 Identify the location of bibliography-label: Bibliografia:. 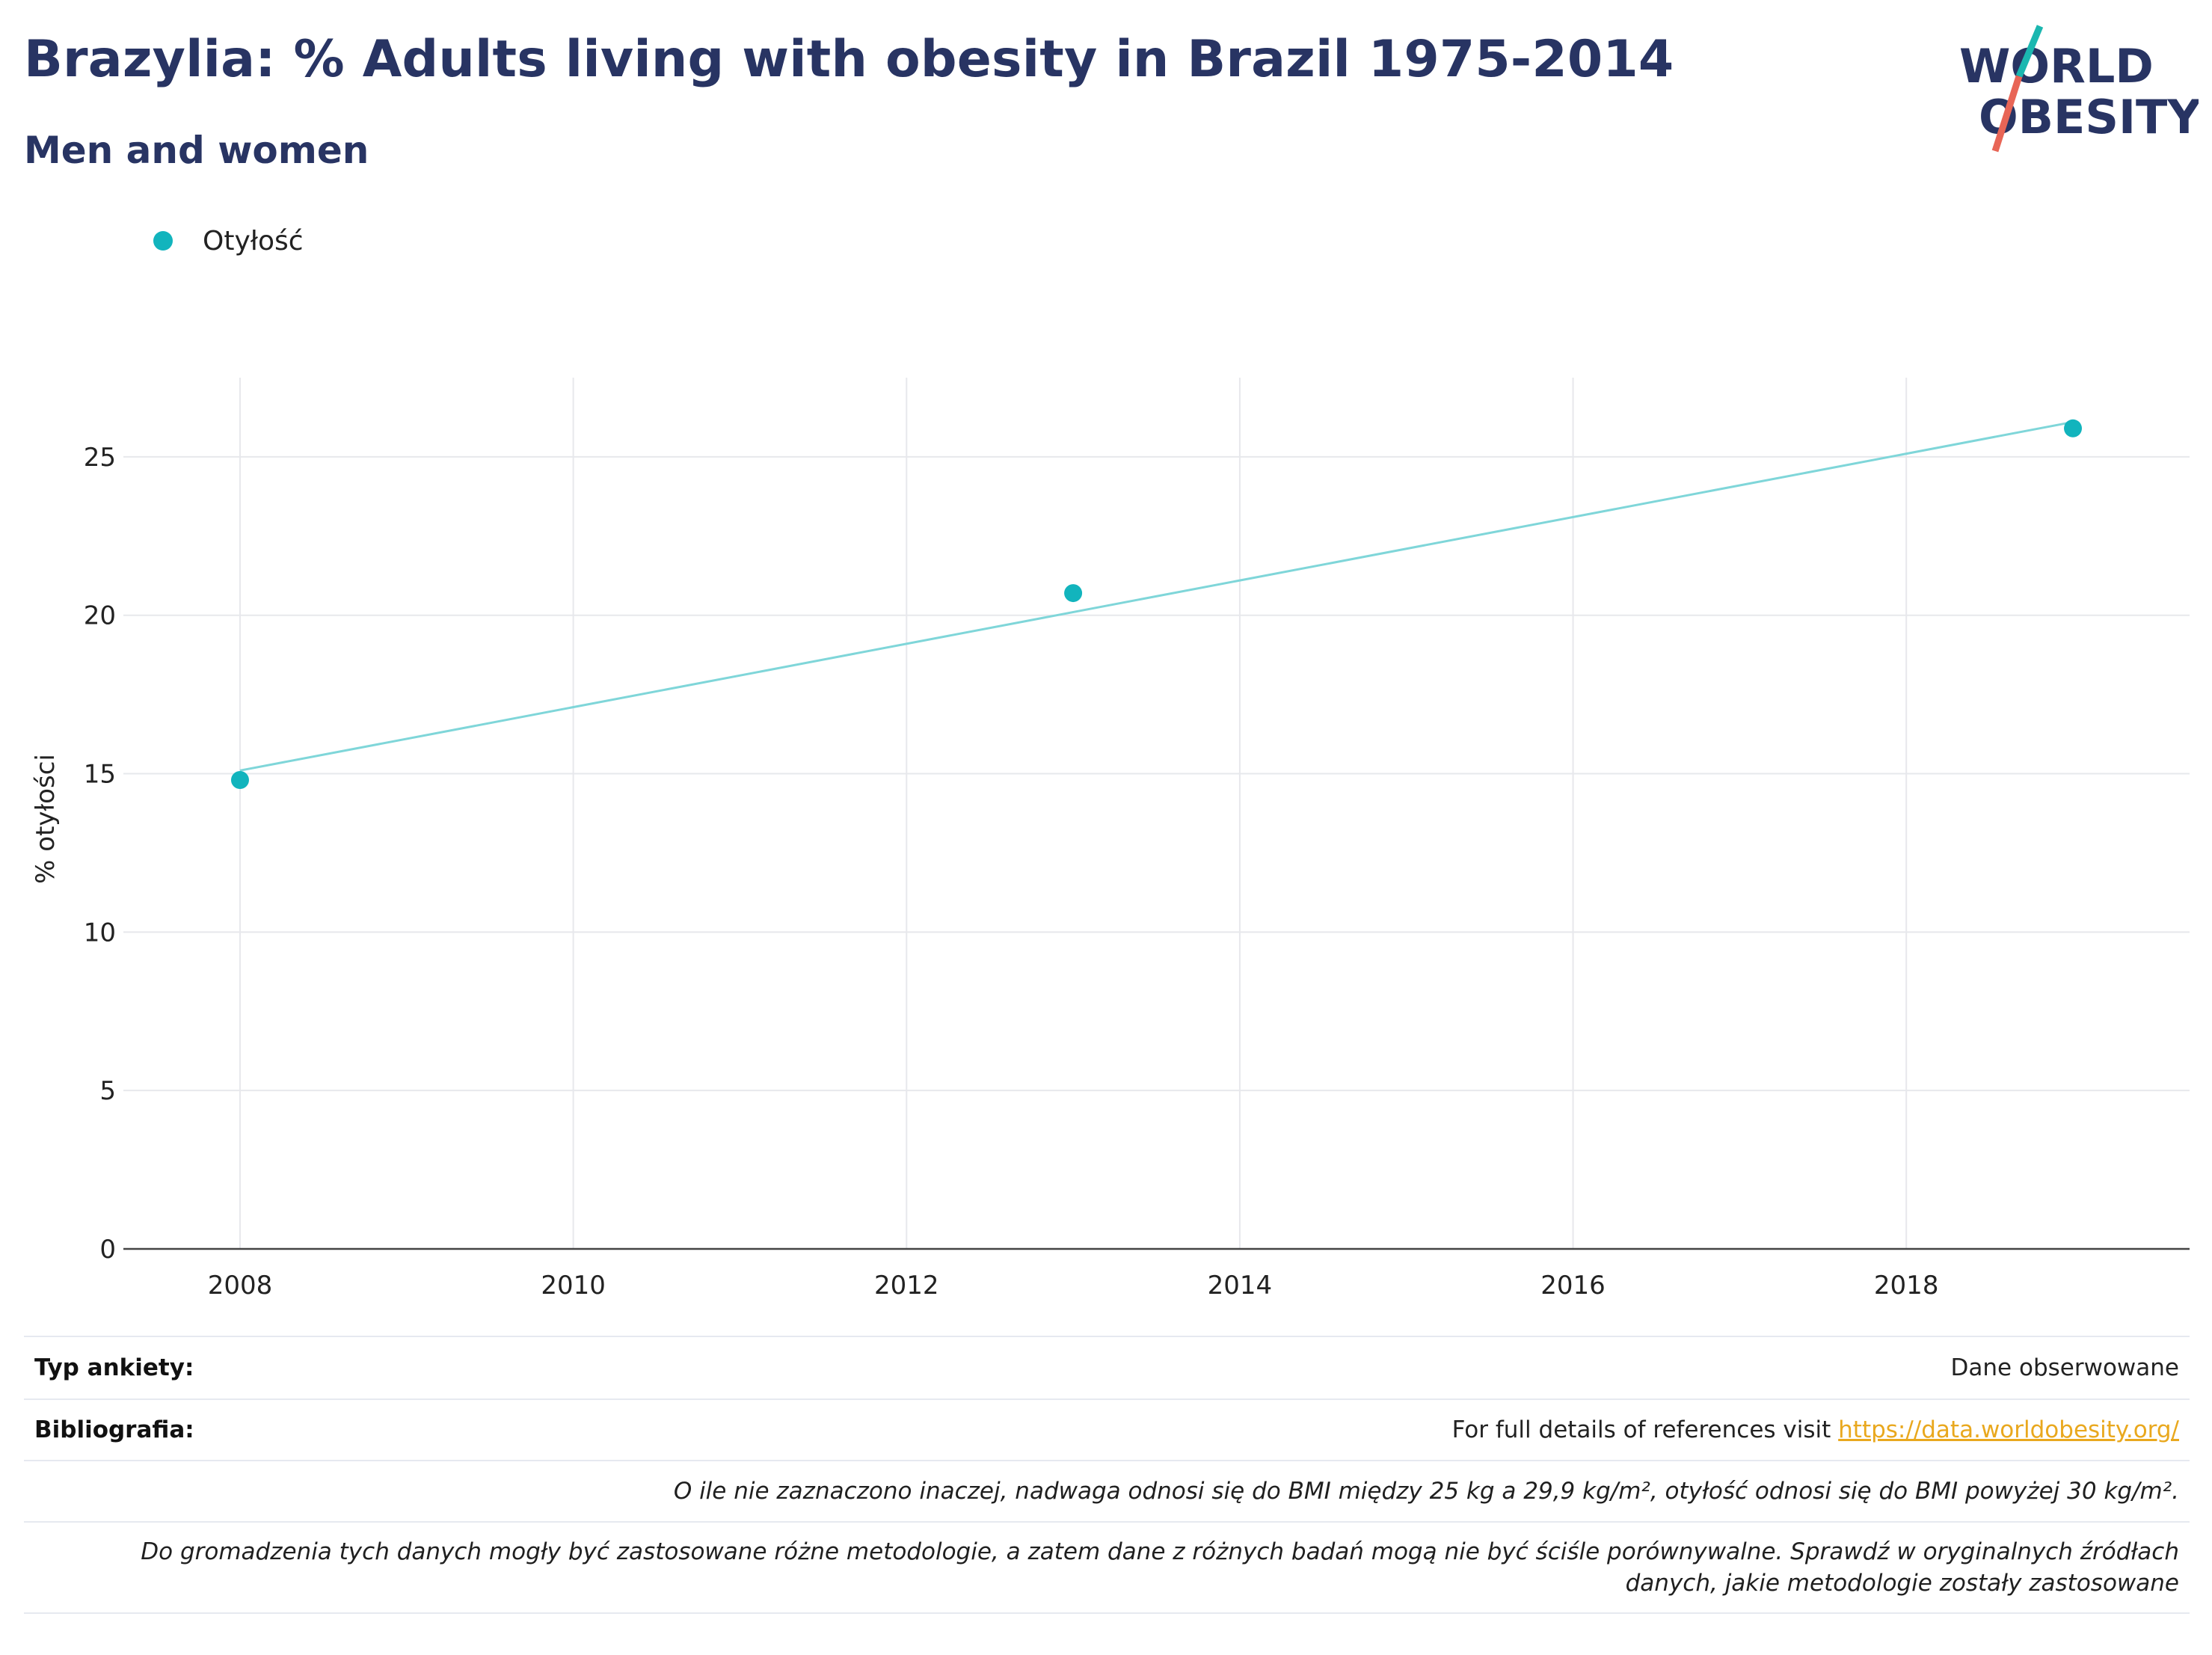
(114, 1429).